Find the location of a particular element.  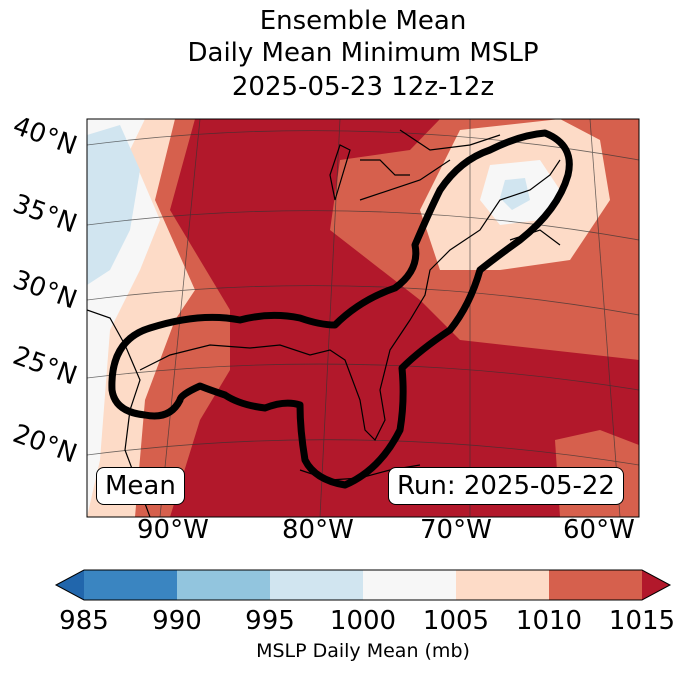

field-995-west is located at coordinates (113, 205).